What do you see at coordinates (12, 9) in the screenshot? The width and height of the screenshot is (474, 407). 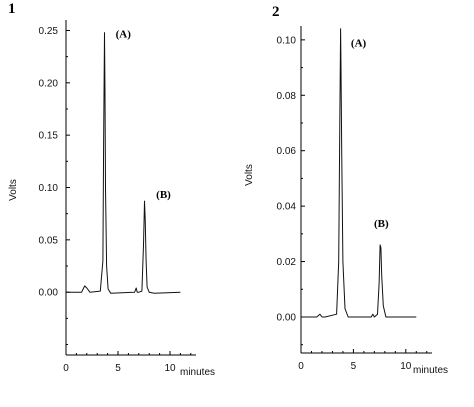 I see `panel-label-1: 1` at bounding box center [12, 9].